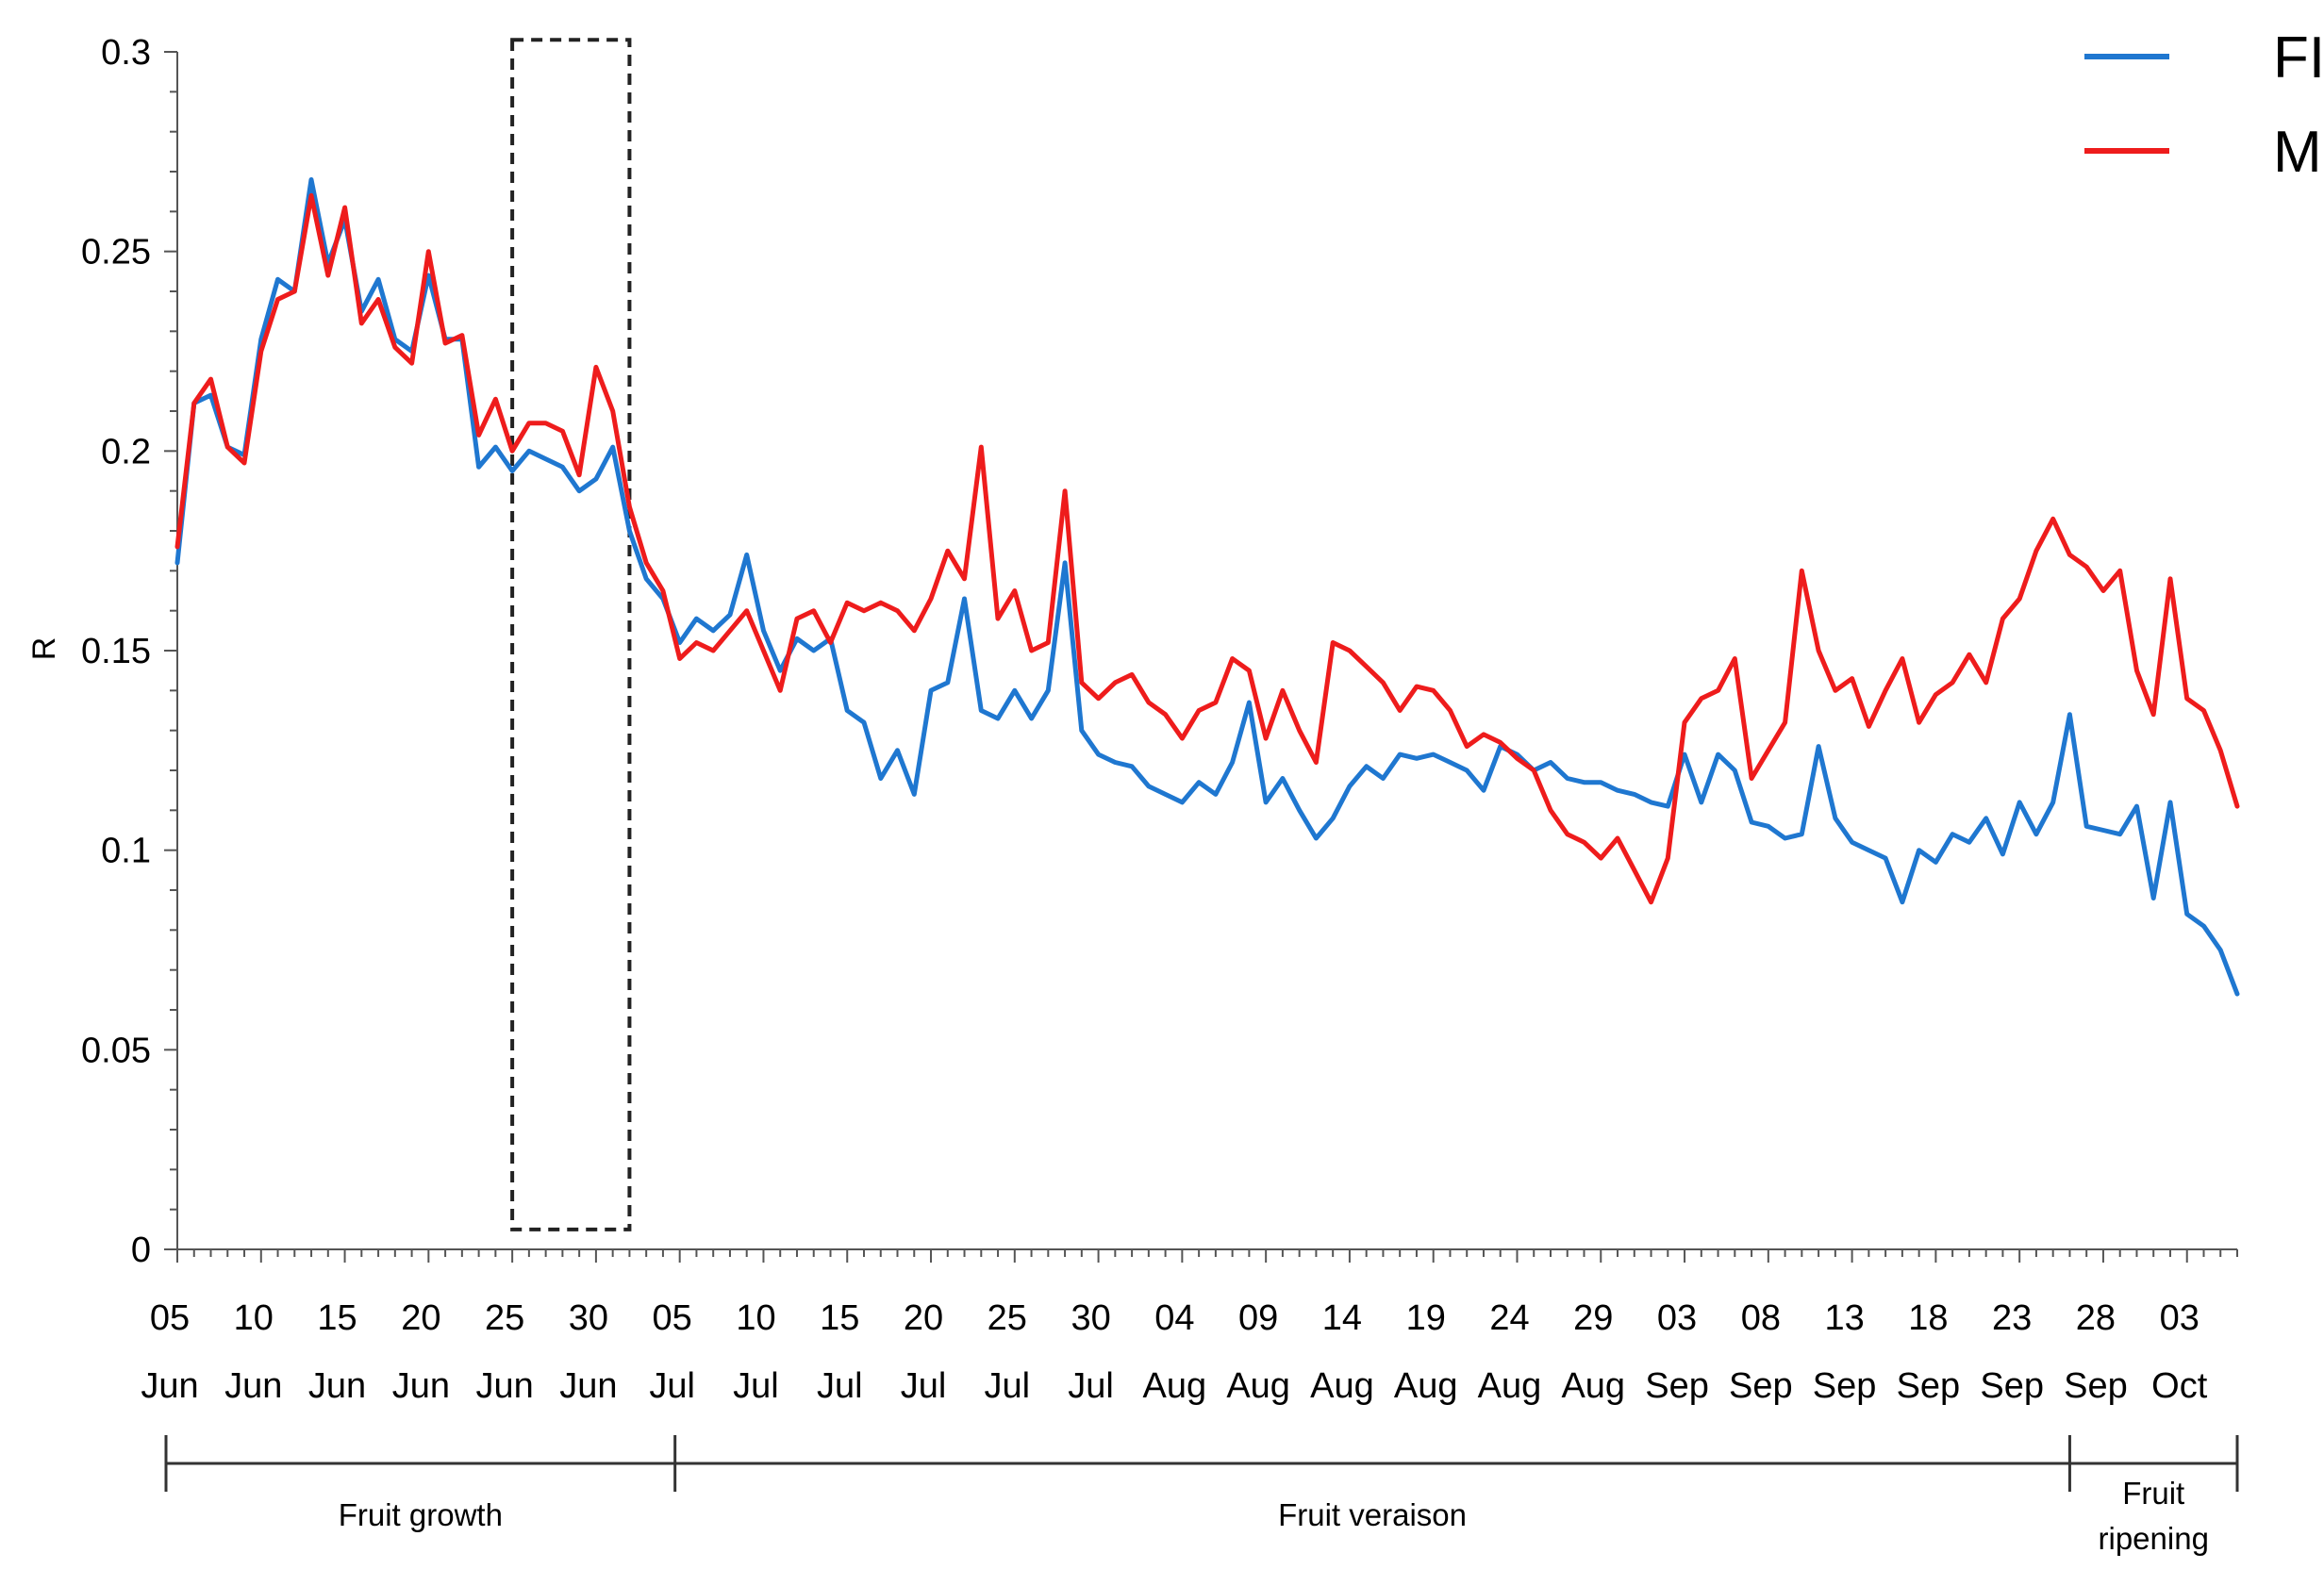 Image resolution: width=2324 pixels, height=1586 pixels. What do you see at coordinates (1373, 1514) in the screenshot?
I see `stage-label: Fruit veraison` at bounding box center [1373, 1514].